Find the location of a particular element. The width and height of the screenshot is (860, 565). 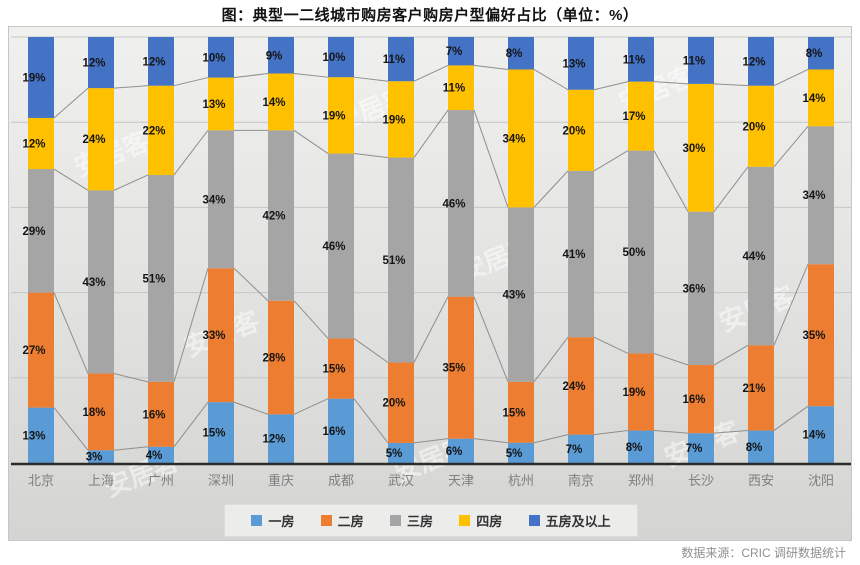

data-label: 17% is located at coordinates (633, 117).